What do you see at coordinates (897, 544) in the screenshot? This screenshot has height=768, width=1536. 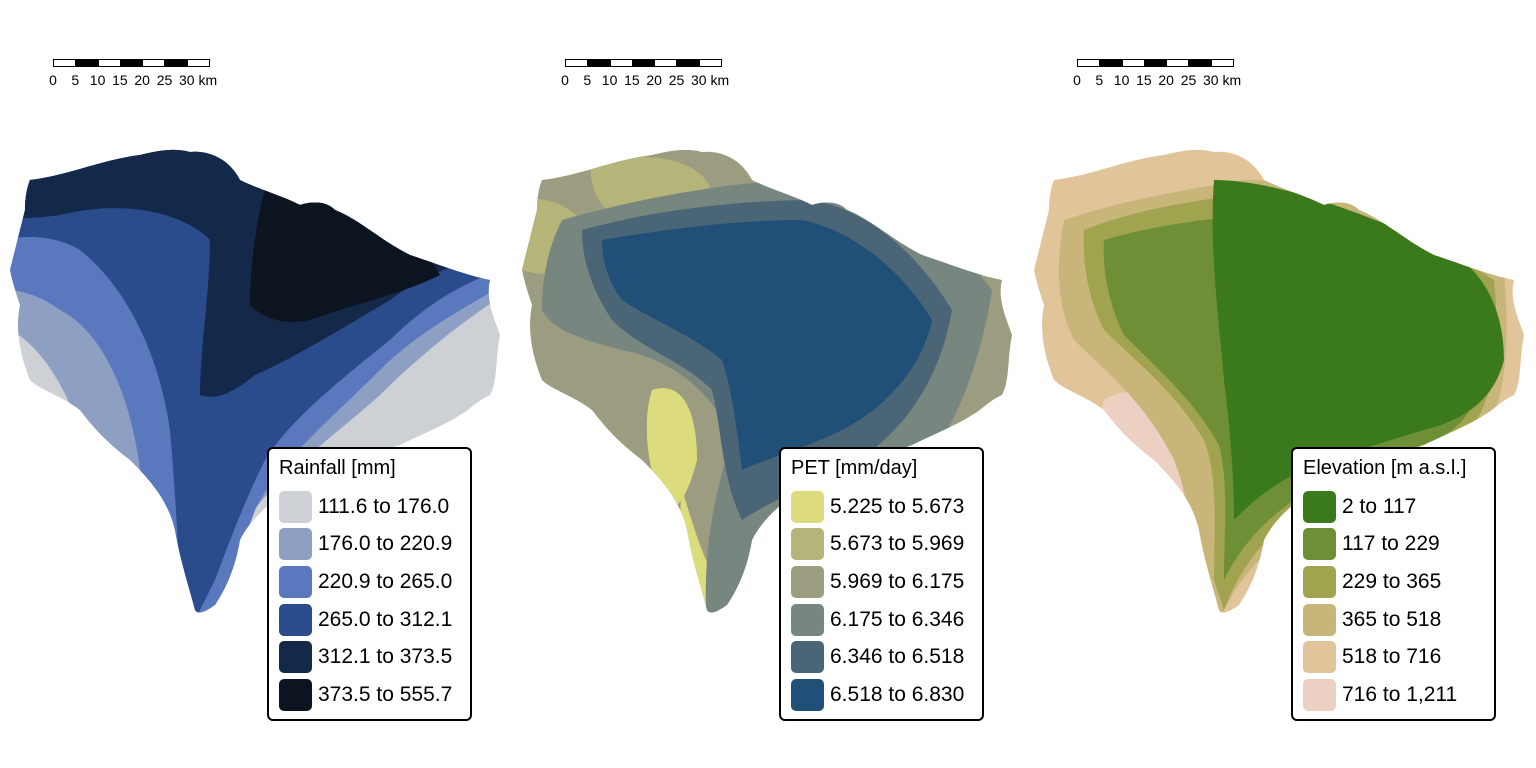 I see `legend-label: 5.673 to 5.969` at bounding box center [897, 544].